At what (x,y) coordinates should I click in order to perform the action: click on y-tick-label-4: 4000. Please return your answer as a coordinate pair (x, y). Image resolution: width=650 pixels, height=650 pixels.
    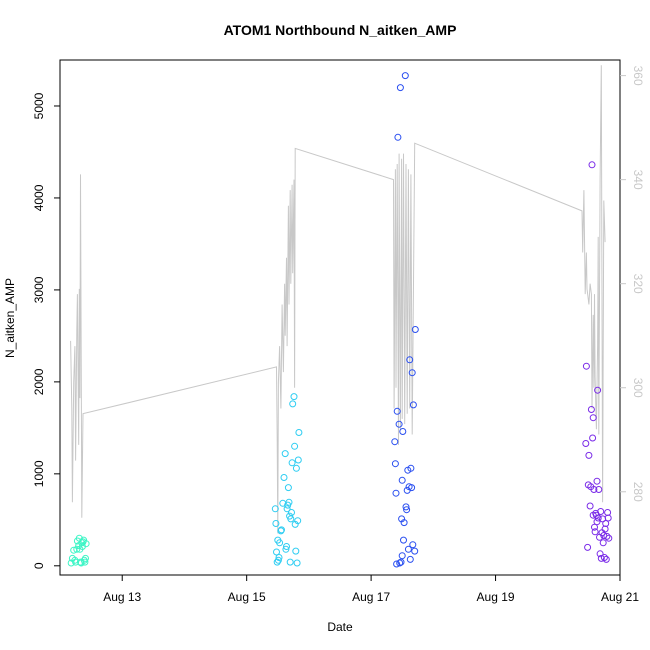
    Looking at the image, I should click on (39, 197).